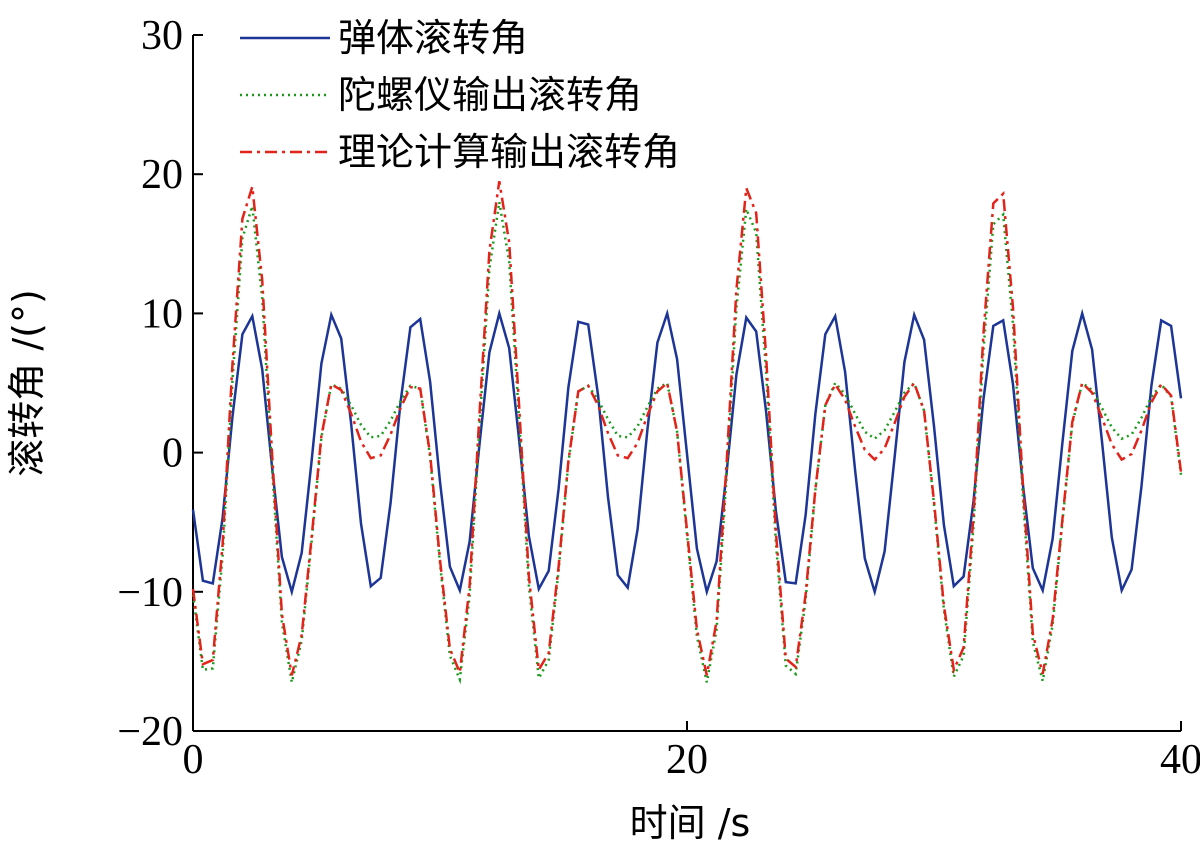 The height and width of the screenshot is (848, 1200). I want to click on x-tick-label: 0, so click(193, 760).